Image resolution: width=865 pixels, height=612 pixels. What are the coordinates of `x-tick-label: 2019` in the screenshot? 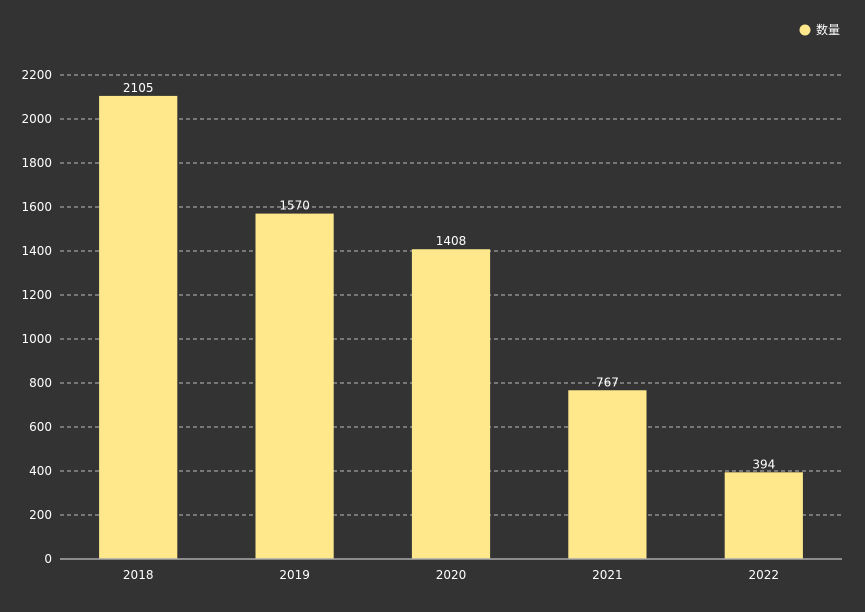 It's located at (294, 575).